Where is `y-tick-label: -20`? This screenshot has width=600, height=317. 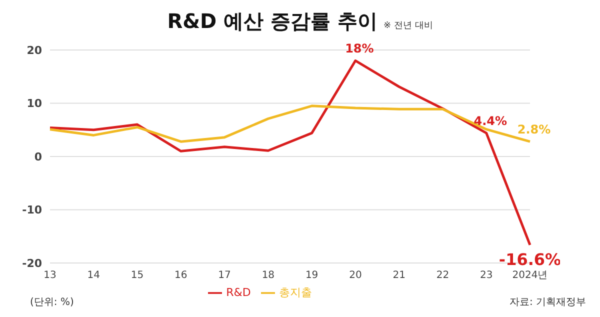 y-tick-label: -20 is located at coordinates (32, 263).